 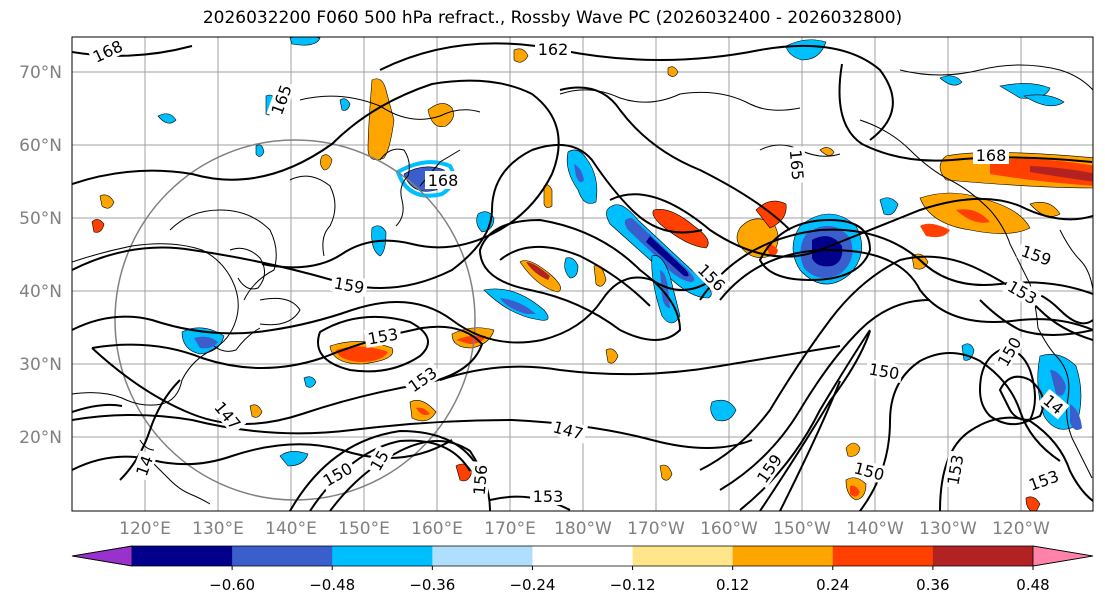 I want to click on lon-label: 180°W, so click(x=583, y=529).